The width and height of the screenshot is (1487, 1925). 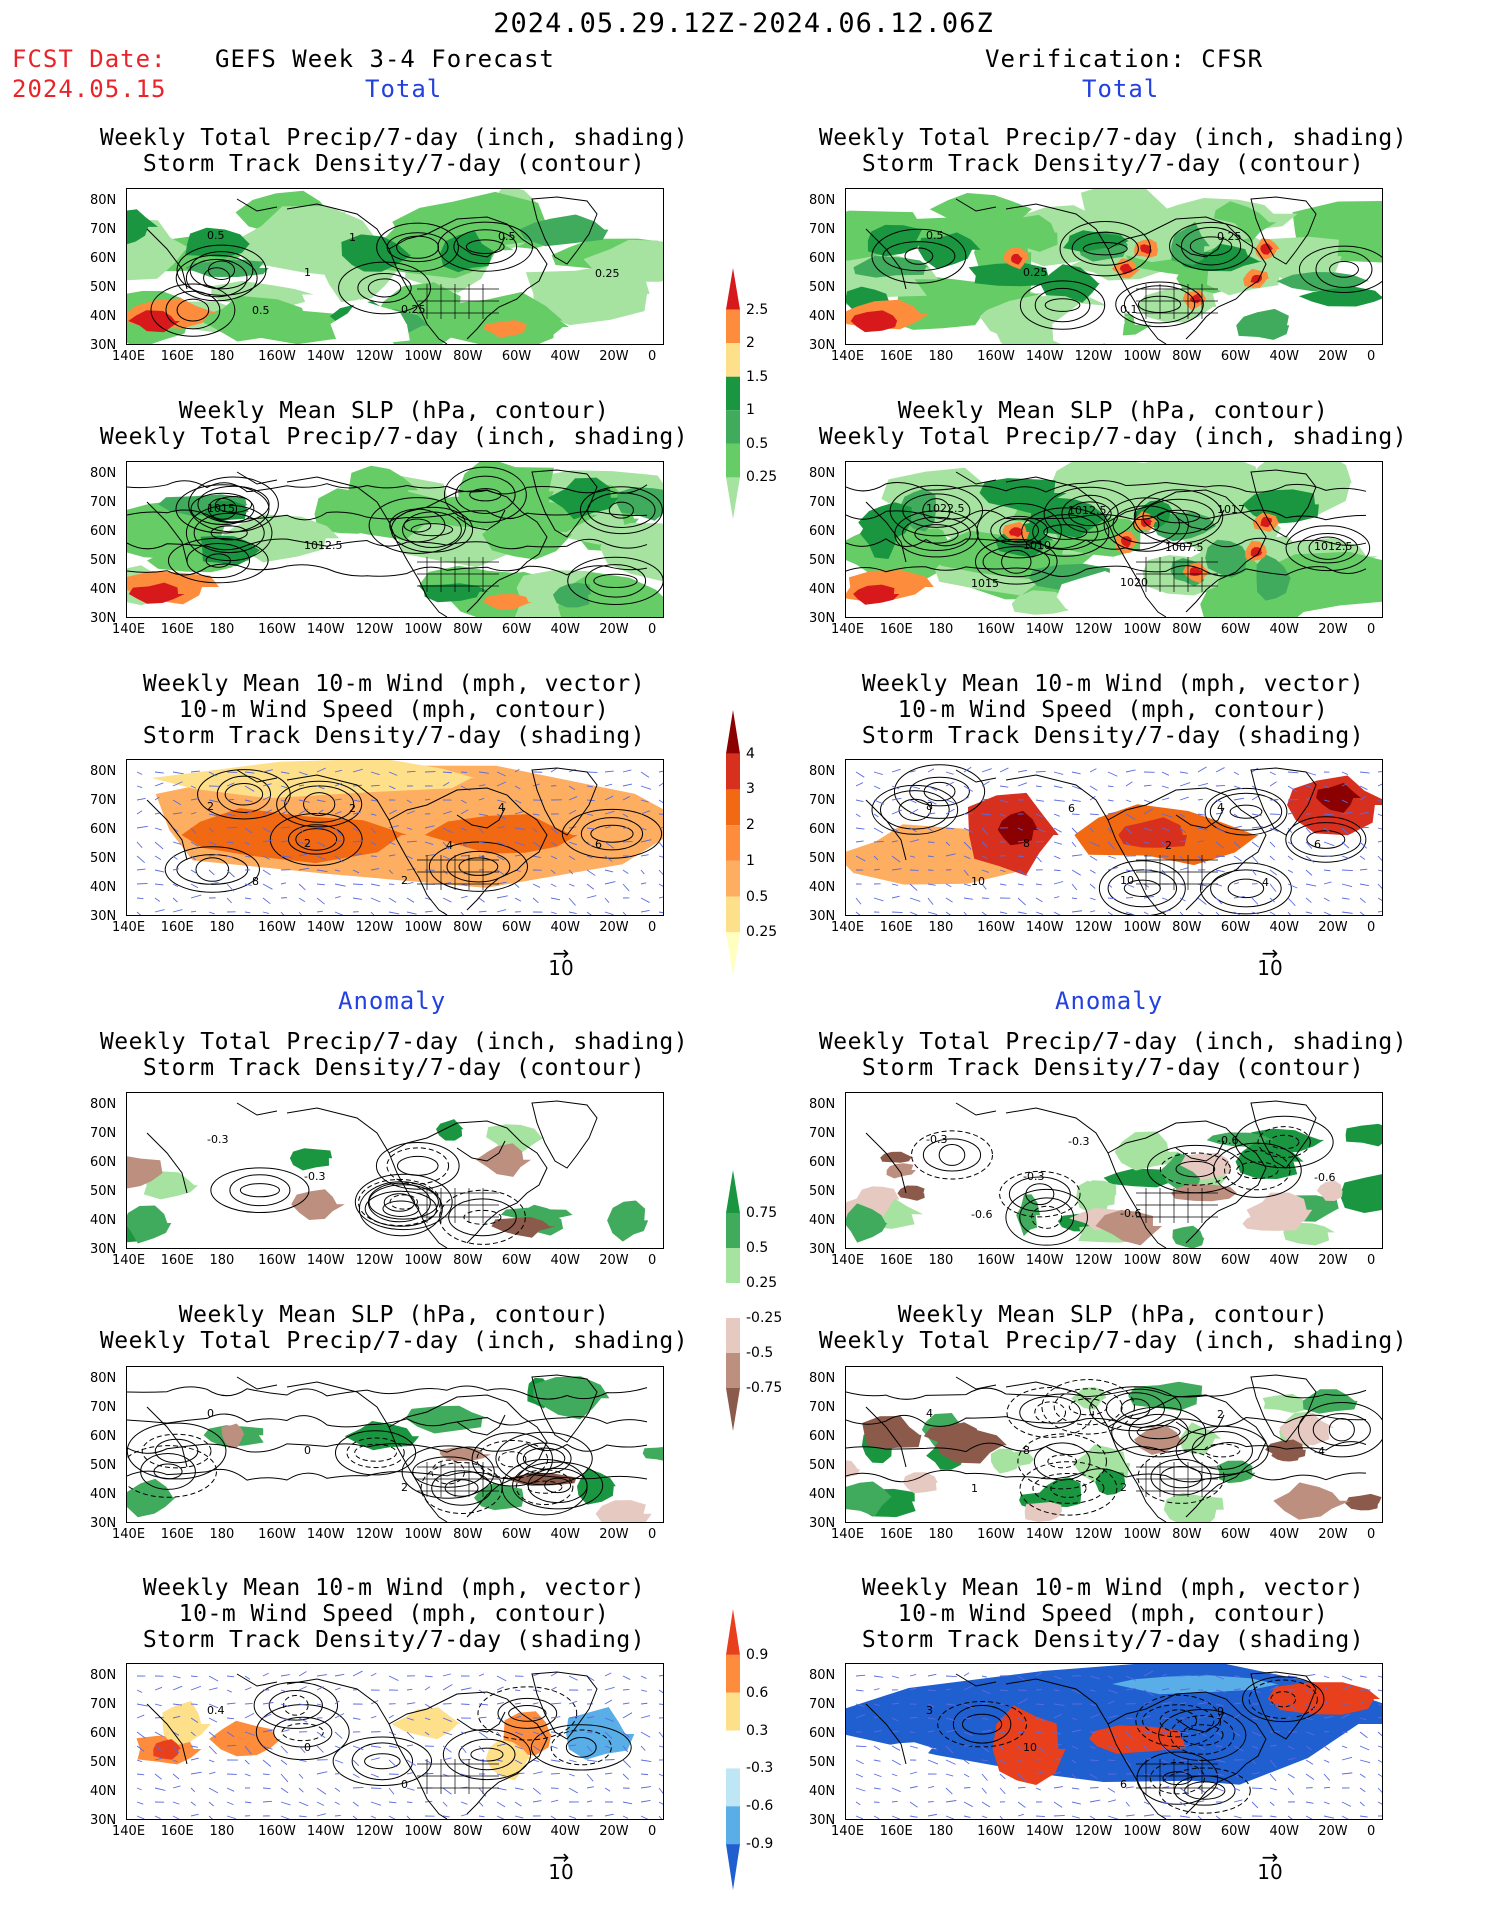 I want to click on colorbar-cap, so click(x=733, y=732).